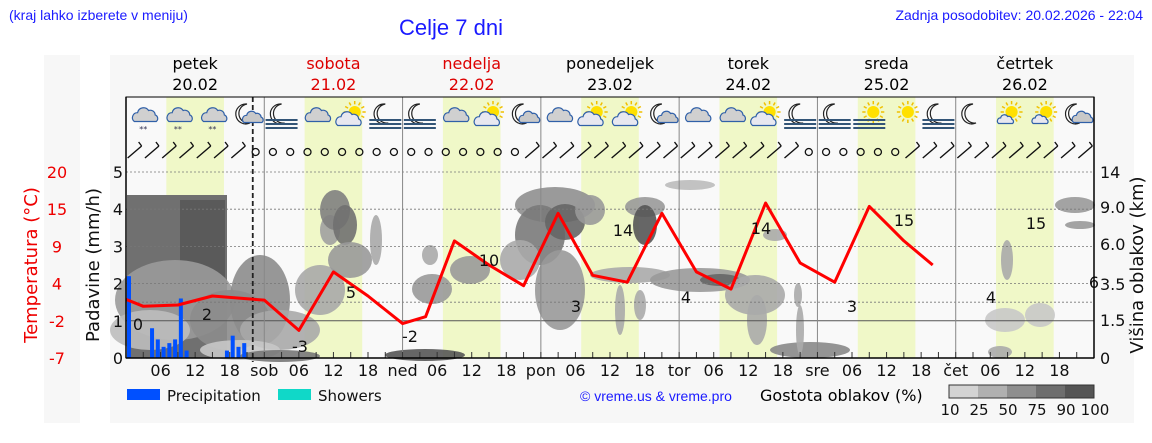 The image size is (1152, 443). Describe the element at coordinates (57, 284) in the screenshot. I see `temp-tick: 4` at that location.